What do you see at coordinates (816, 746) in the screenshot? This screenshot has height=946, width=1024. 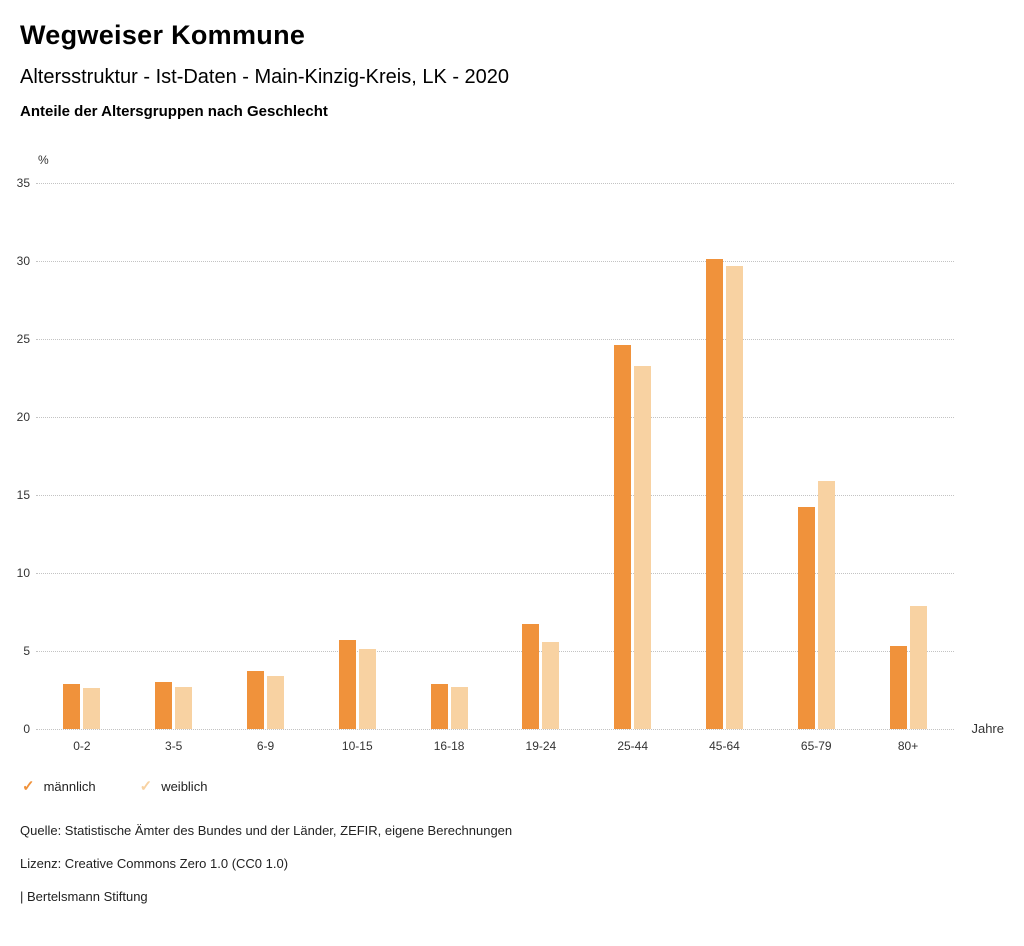 I see `x-tick-label-65-79: 65-79` at bounding box center [816, 746].